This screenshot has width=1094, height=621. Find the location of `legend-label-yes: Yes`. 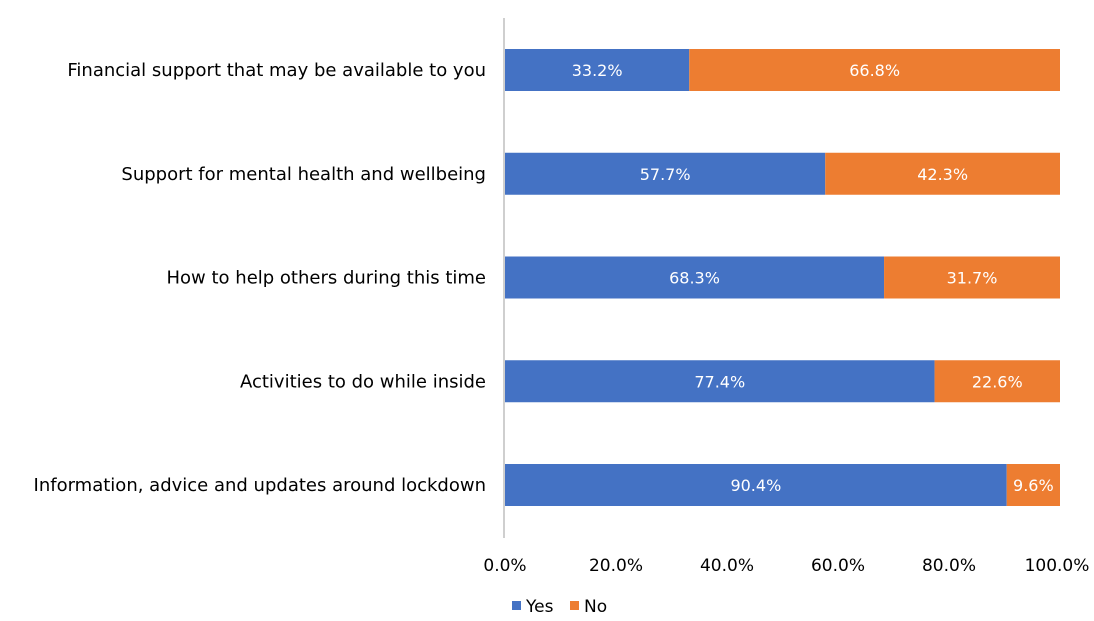

legend-label-yes: Yes is located at coordinates (539, 607).